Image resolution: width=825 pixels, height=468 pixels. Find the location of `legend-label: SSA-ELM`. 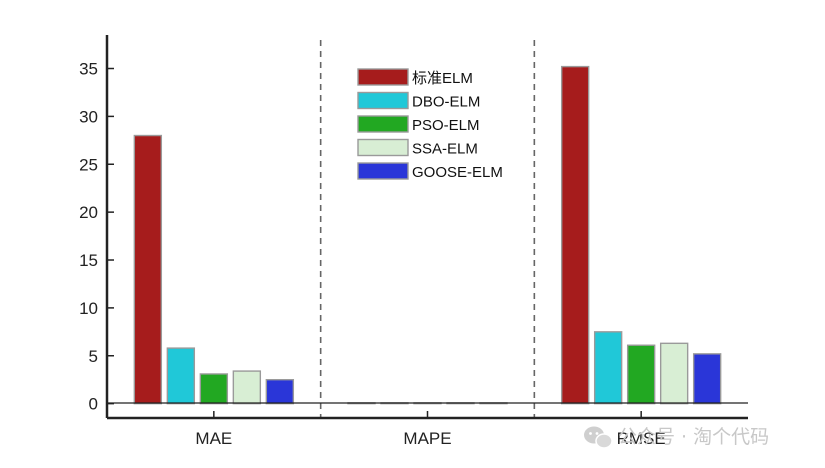

legend-label: SSA-ELM is located at coordinates (445, 149).